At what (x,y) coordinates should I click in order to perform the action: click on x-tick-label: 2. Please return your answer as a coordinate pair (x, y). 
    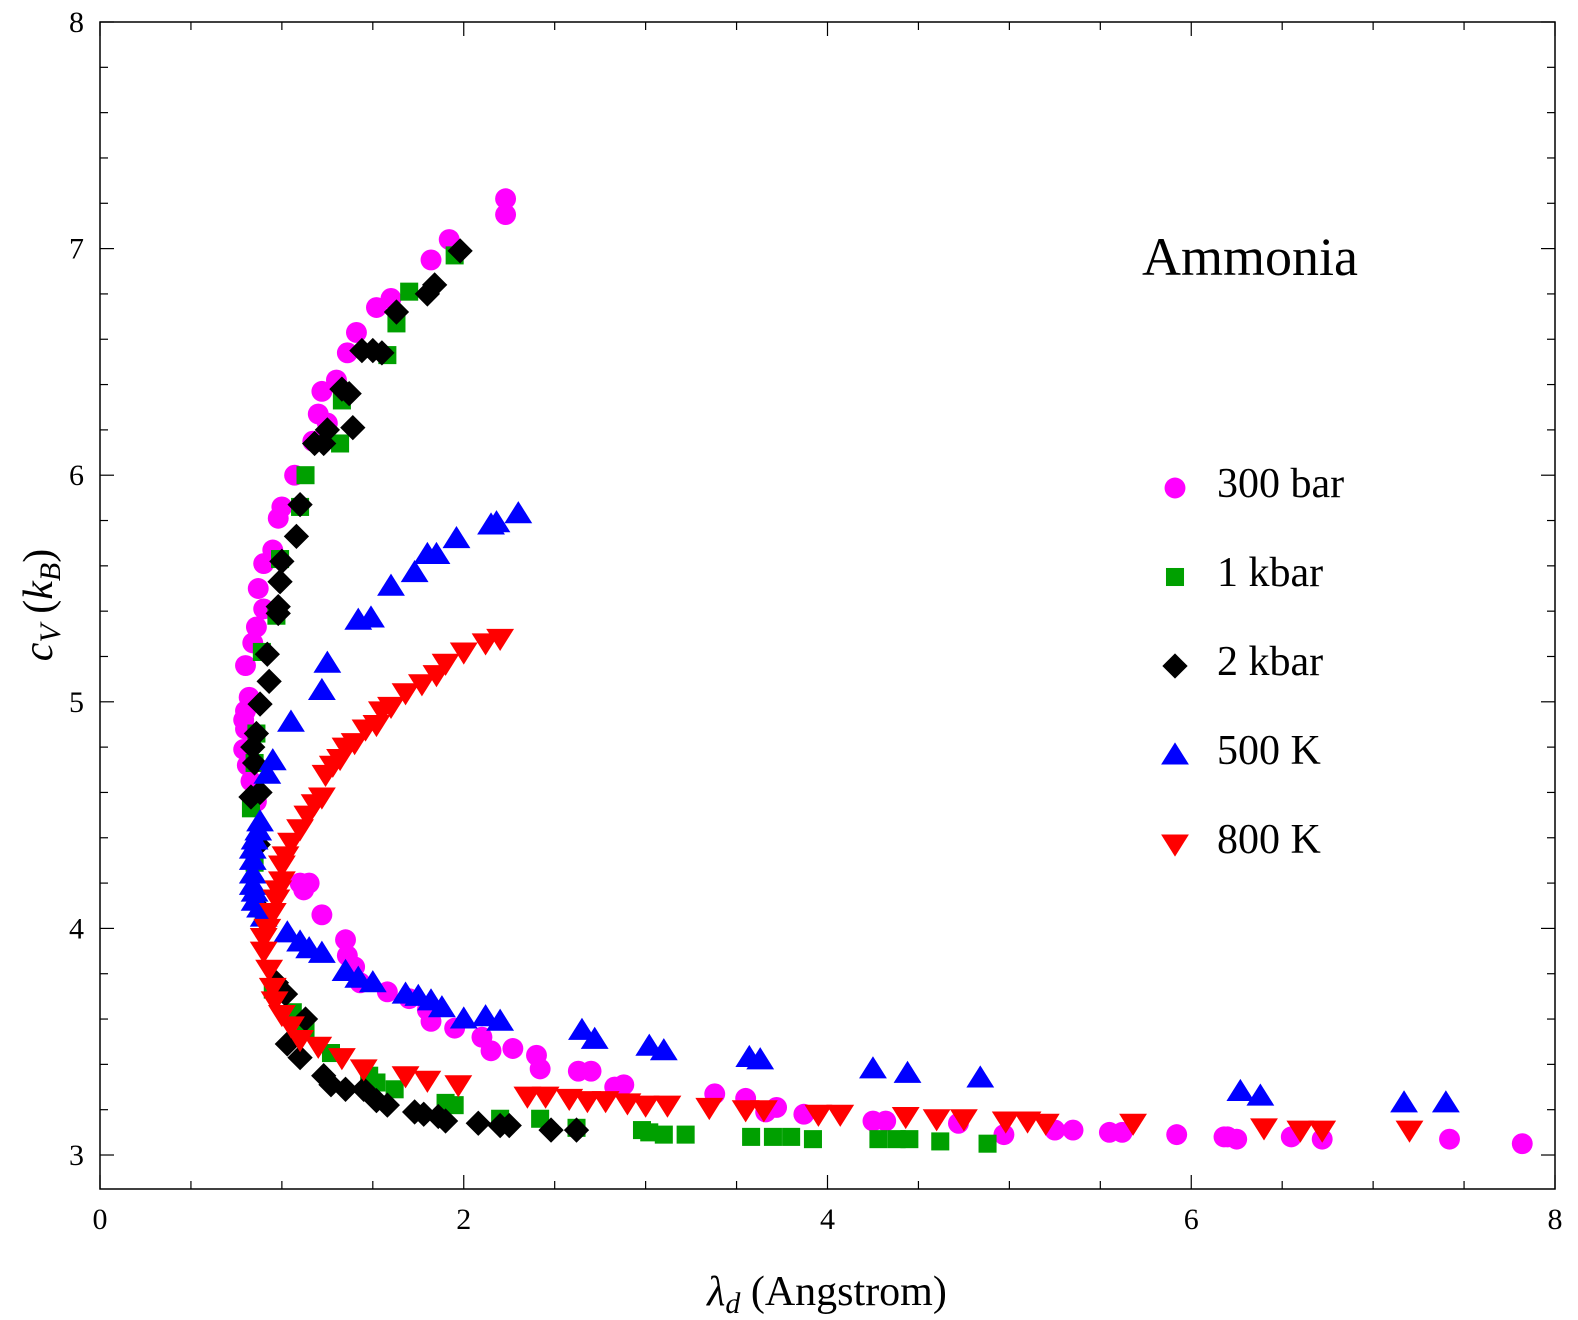
    Looking at the image, I should click on (463, 1219).